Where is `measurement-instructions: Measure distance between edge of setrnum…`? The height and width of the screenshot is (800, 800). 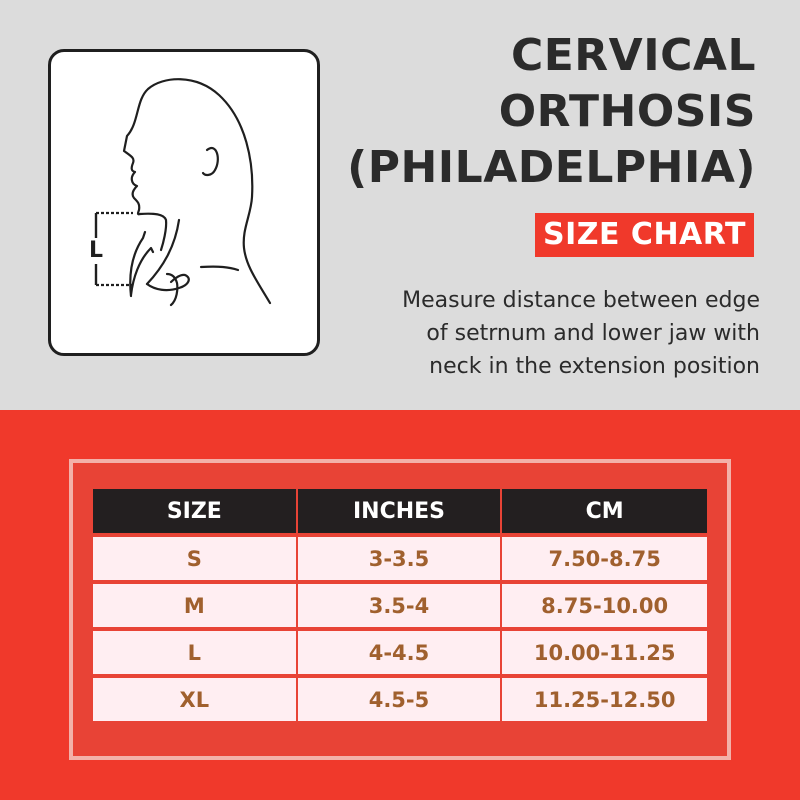 measurement-instructions: Measure distance between edge of setrnum… is located at coordinates (550, 333).